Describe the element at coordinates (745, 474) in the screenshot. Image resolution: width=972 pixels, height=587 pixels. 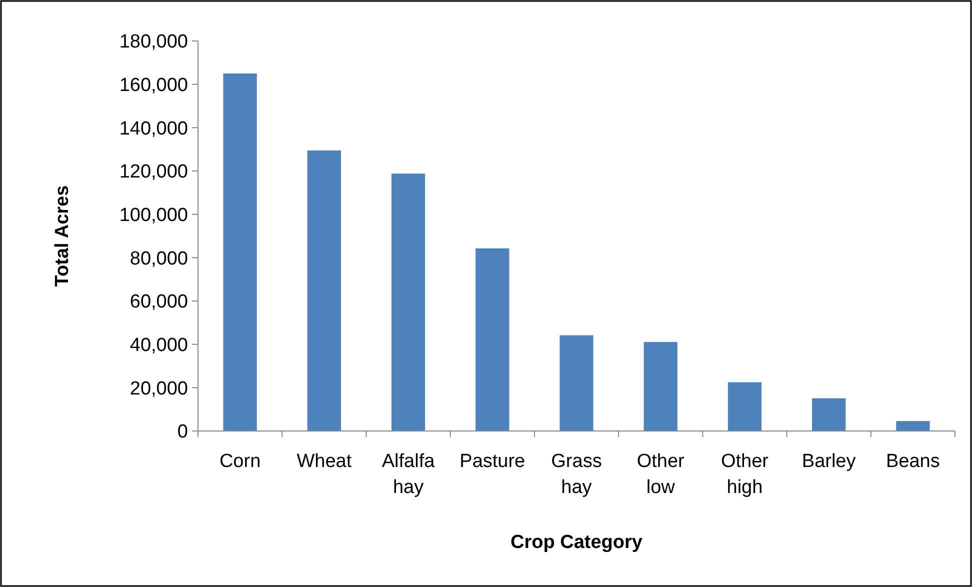
I see `x-tick-label: Other high` at that location.